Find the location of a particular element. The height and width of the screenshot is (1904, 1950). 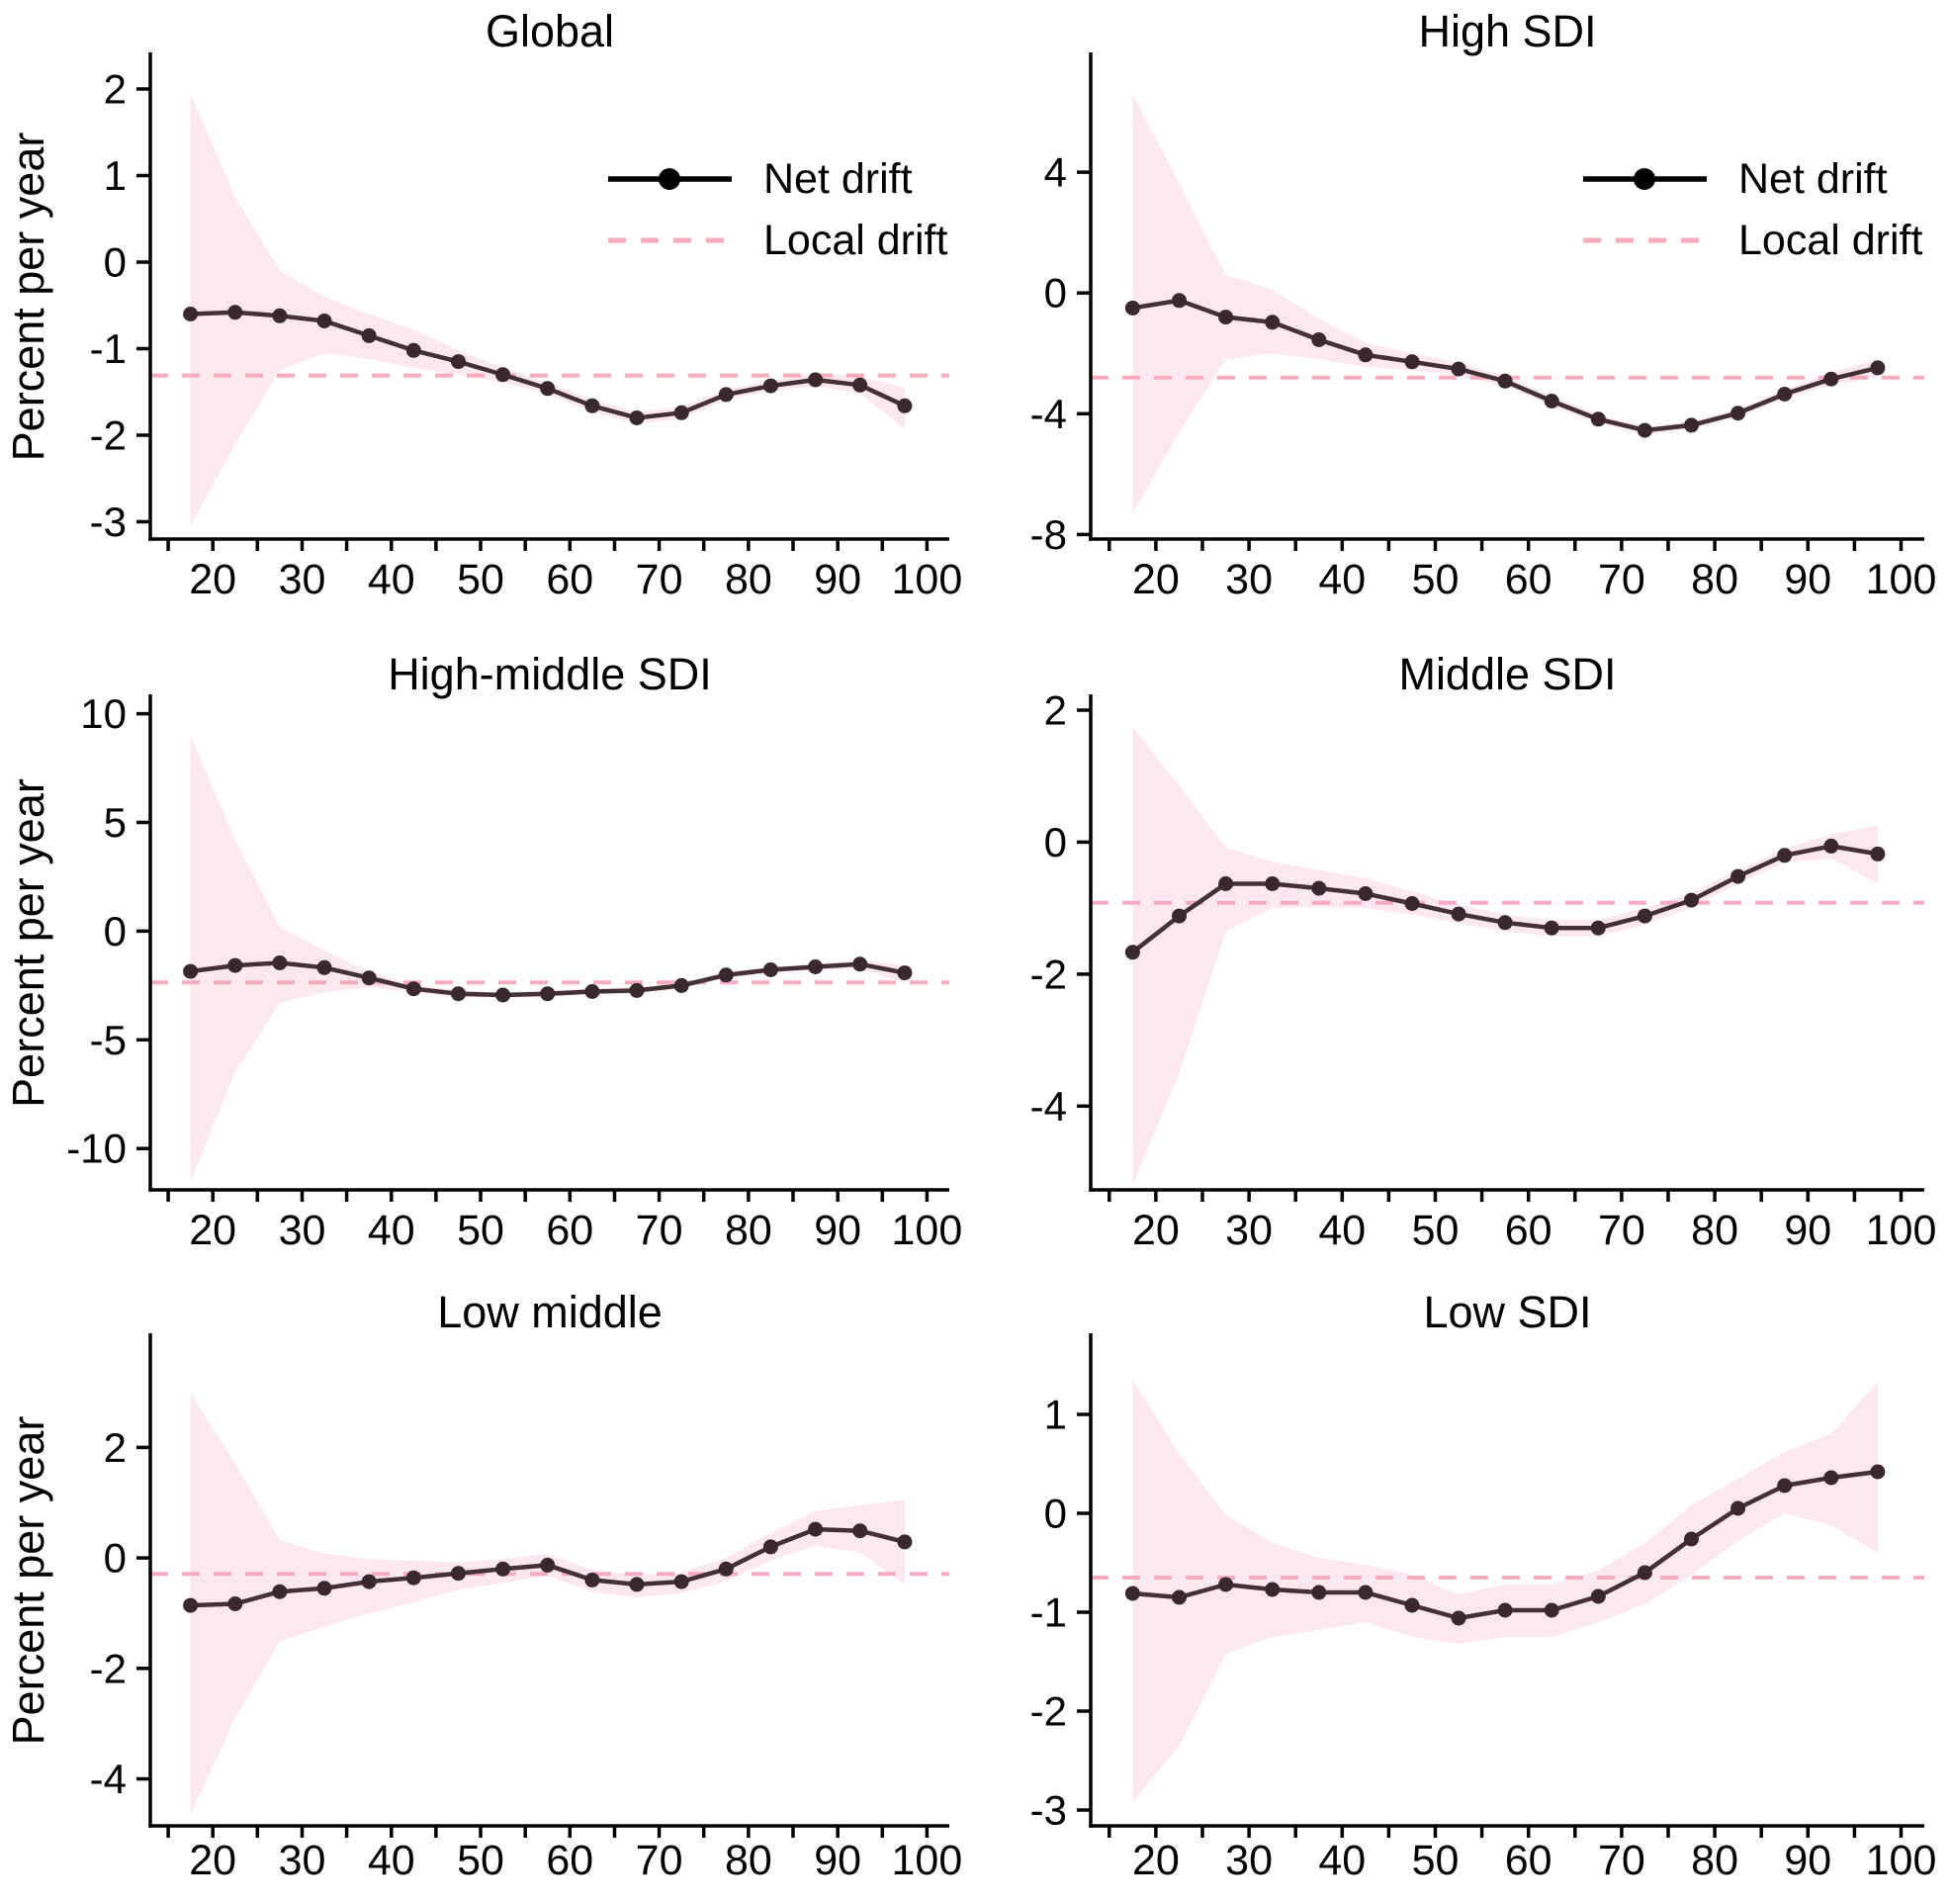

y-tick-label: -3 is located at coordinates (108, 522).